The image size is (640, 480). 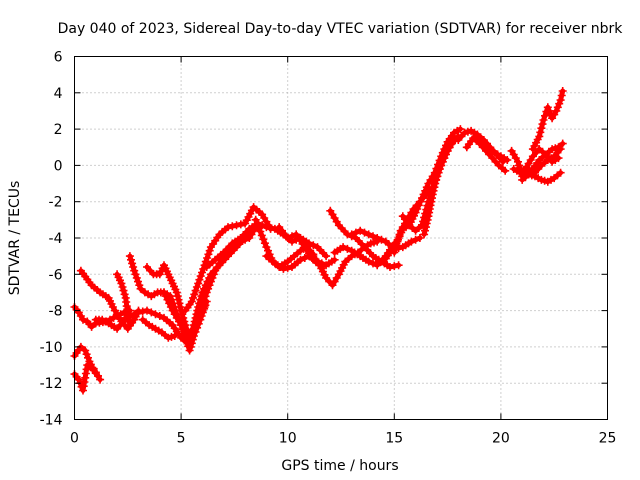 What do you see at coordinates (56, 275) in the screenshot?
I see `y-tick-label: -6` at bounding box center [56, 275].